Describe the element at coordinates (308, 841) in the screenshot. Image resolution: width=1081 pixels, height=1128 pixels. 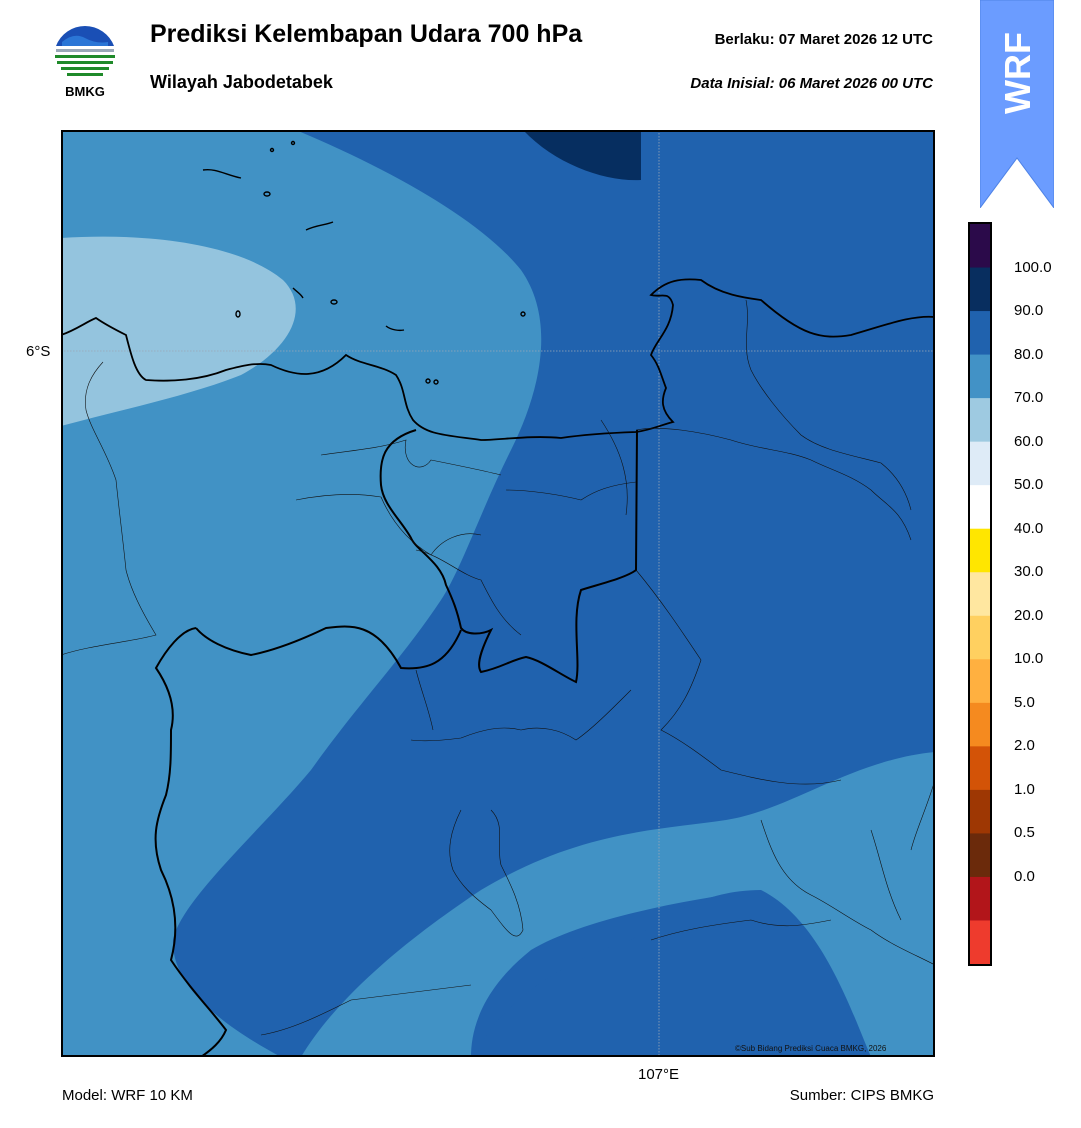
I see `province-boundary-west` at that location.